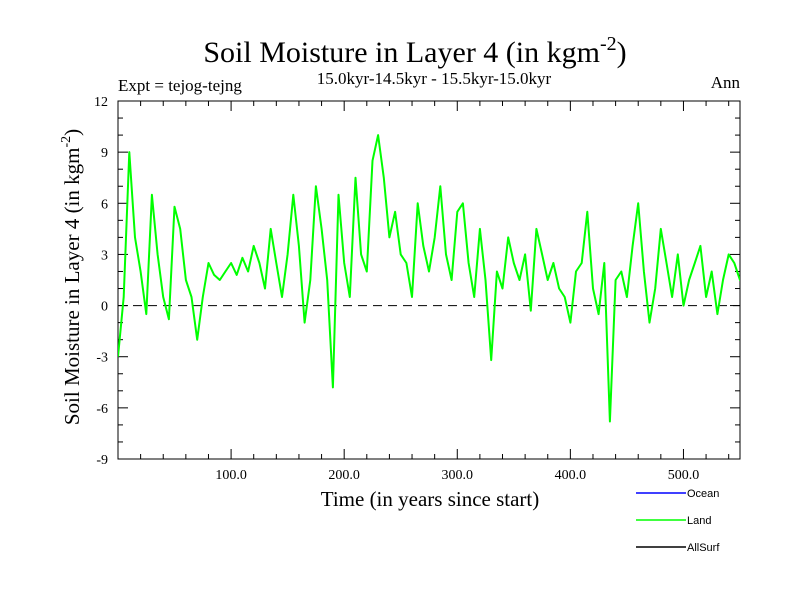  What do you see at coordinates (684, 475) in the screenshot?
I see `x-tick-label: 500.0` at bounding box center [684, 475].